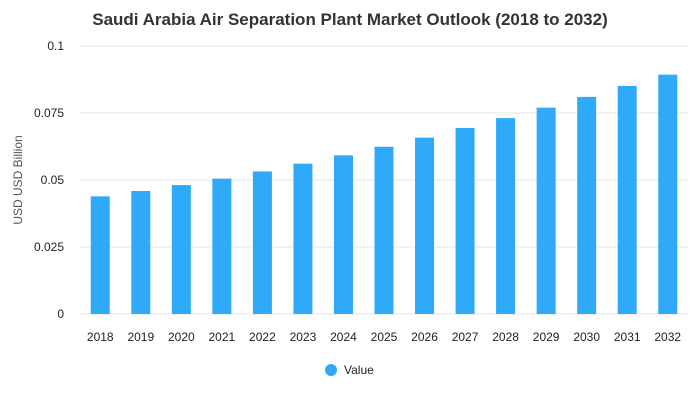 Image resolution: width=700 pixels, height=400 pixels. What do you see at coordinates (49, 247) in the screenshot?
I see `y-tick-label: 0.025` at bounding box center [49, 247].